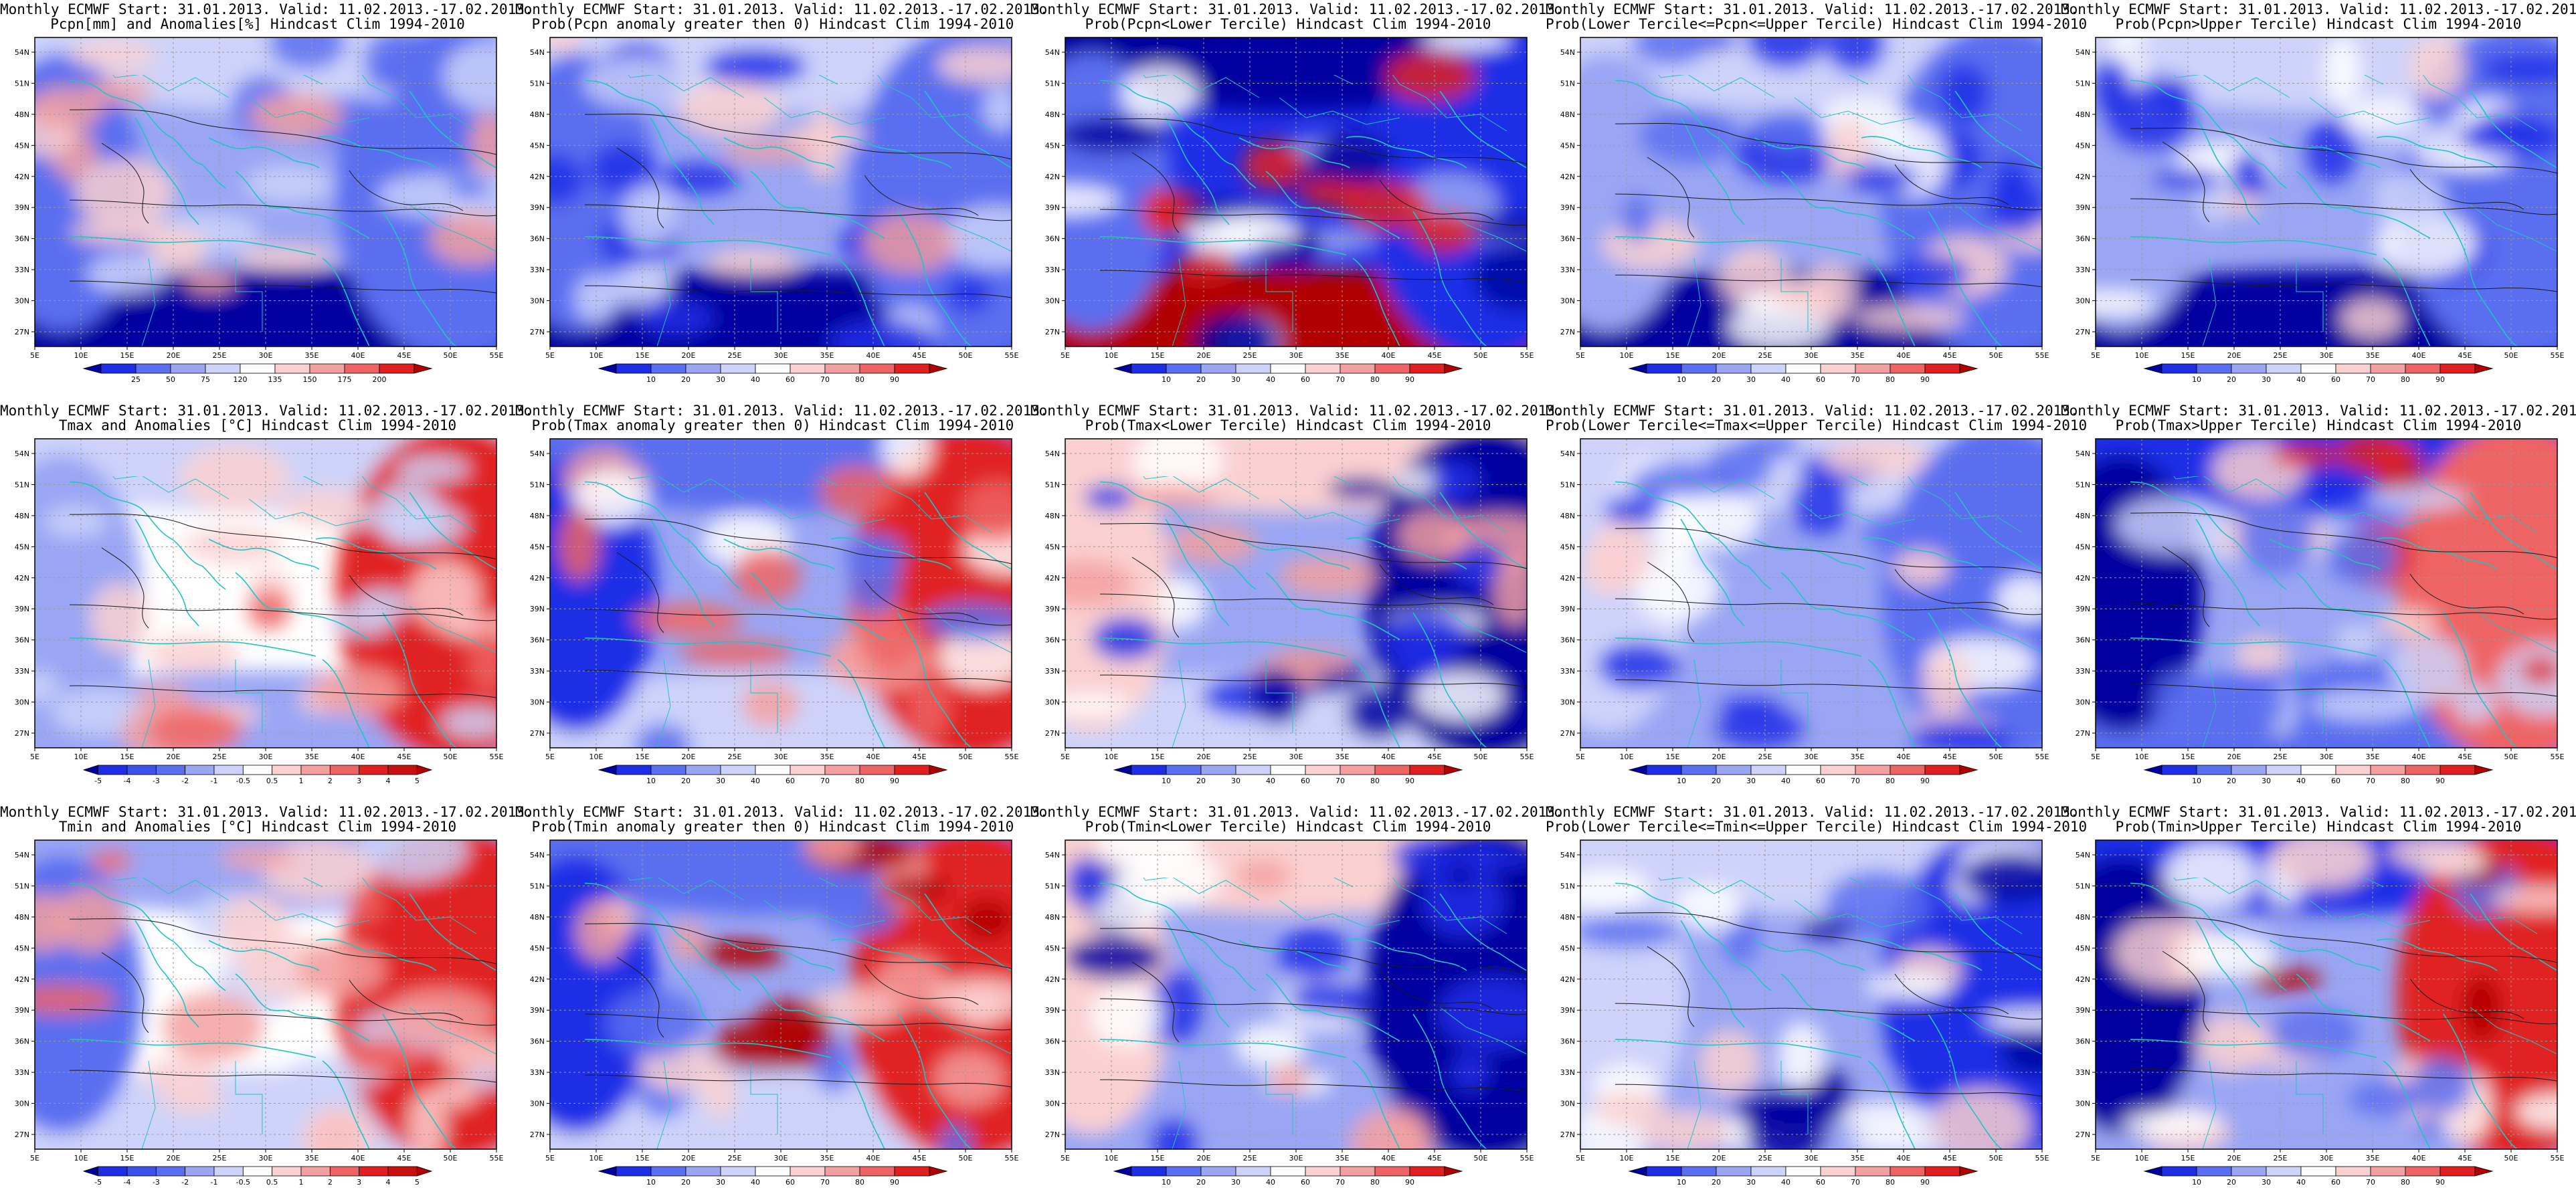 The height and width of the screenshot is (1204, 2576). I want to click on lat-tick-label: 48N, so click(537, 917).